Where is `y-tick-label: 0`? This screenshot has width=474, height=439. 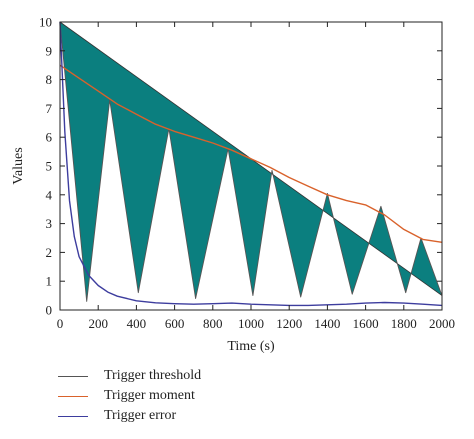 y-tick-label: 0 is located at coordinates (49, 310).